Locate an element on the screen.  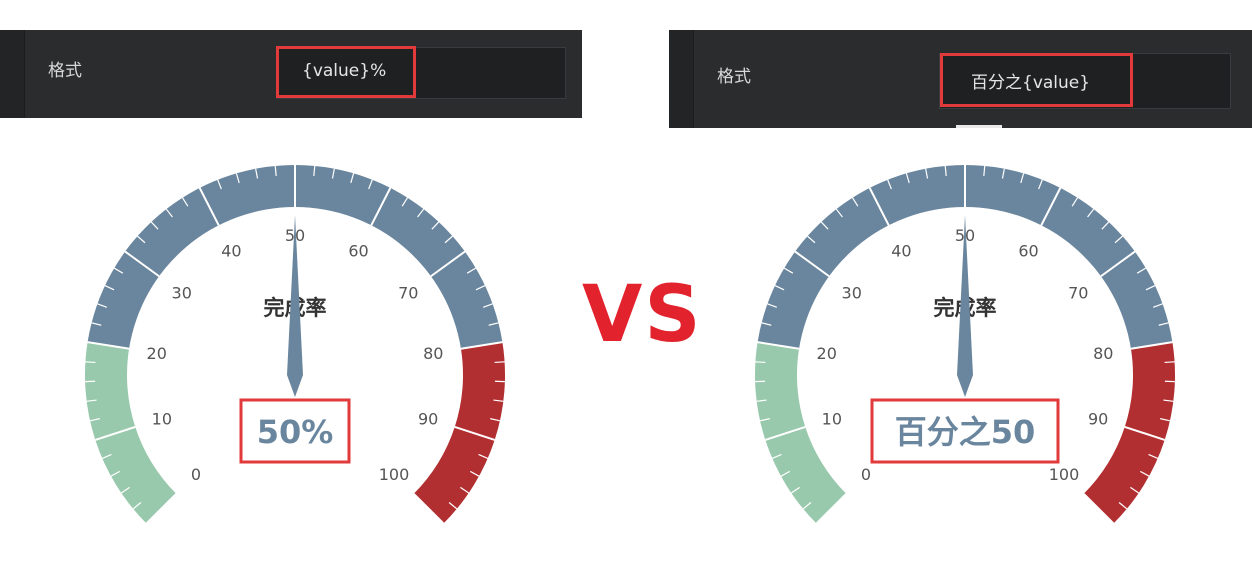
gauge-tick-label: 70 is located at coordinates (1078, 293).